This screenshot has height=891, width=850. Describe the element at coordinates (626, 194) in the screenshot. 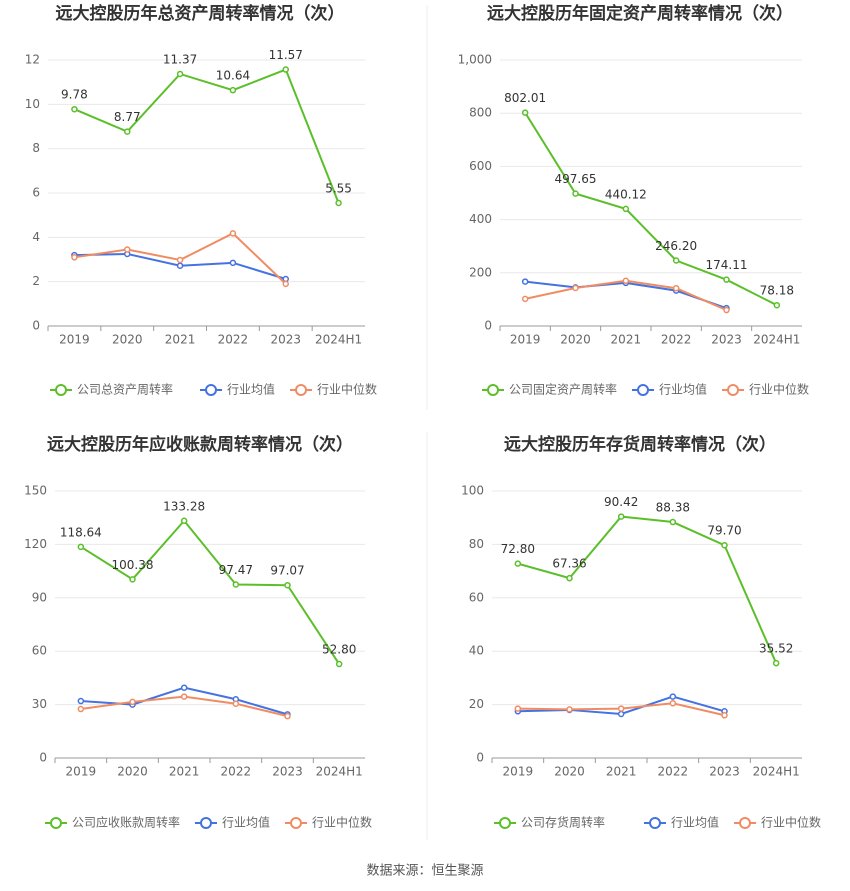

I see `data-label: 440.12` at that location.